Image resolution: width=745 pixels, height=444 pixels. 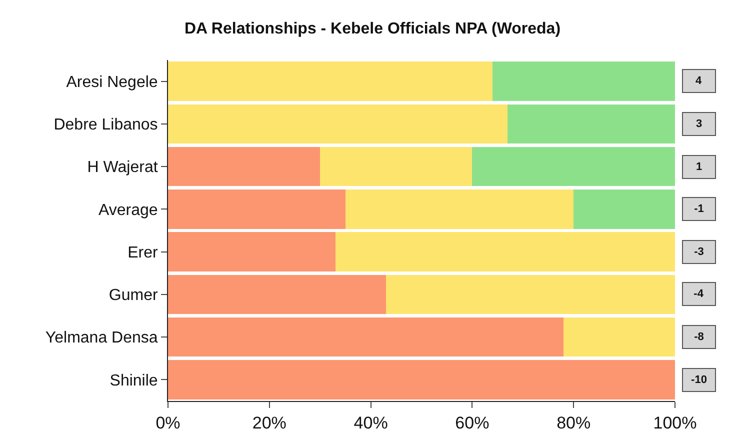 I want to click on text: -1, so click(x=699, y=209).